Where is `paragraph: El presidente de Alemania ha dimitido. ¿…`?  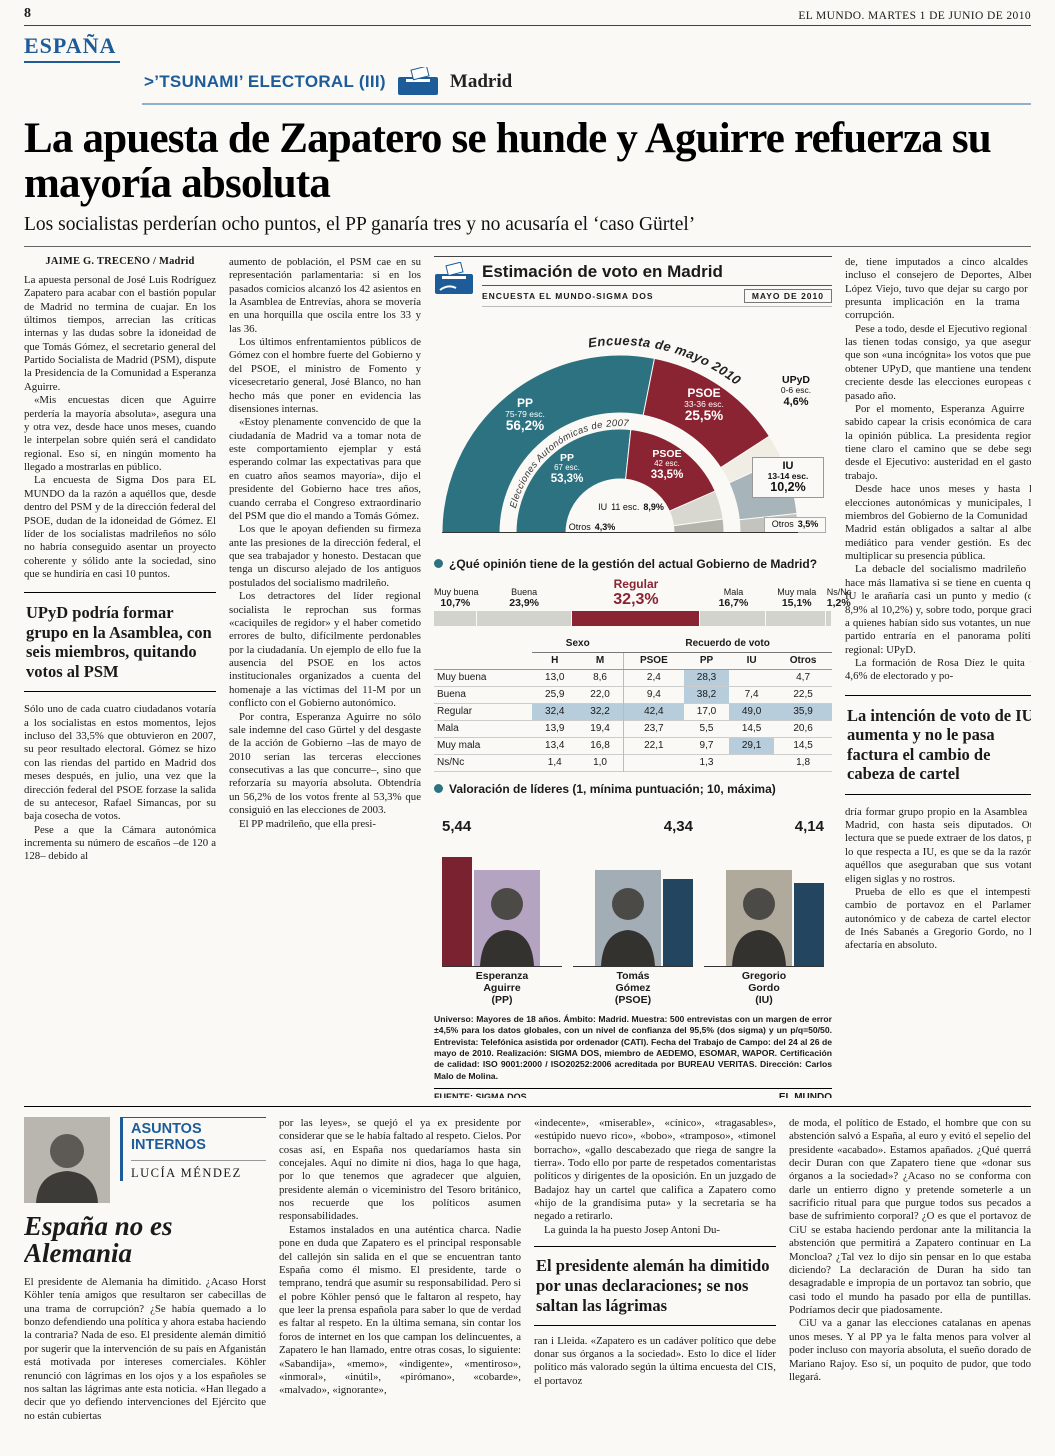 paragraph: El presidente de Alemania ha dimitido. ¿… is located at coordinates (145, 1348).